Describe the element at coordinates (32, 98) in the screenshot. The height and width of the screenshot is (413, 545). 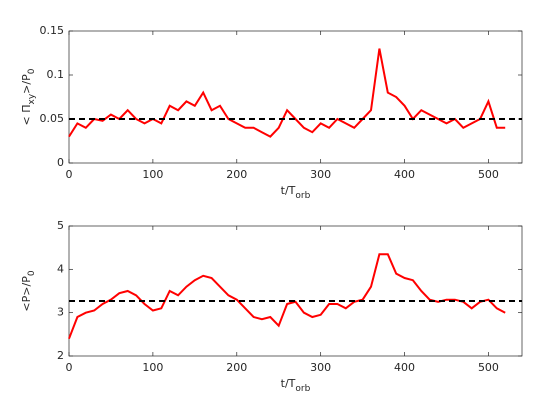
I see `label-part: xy` at that location.